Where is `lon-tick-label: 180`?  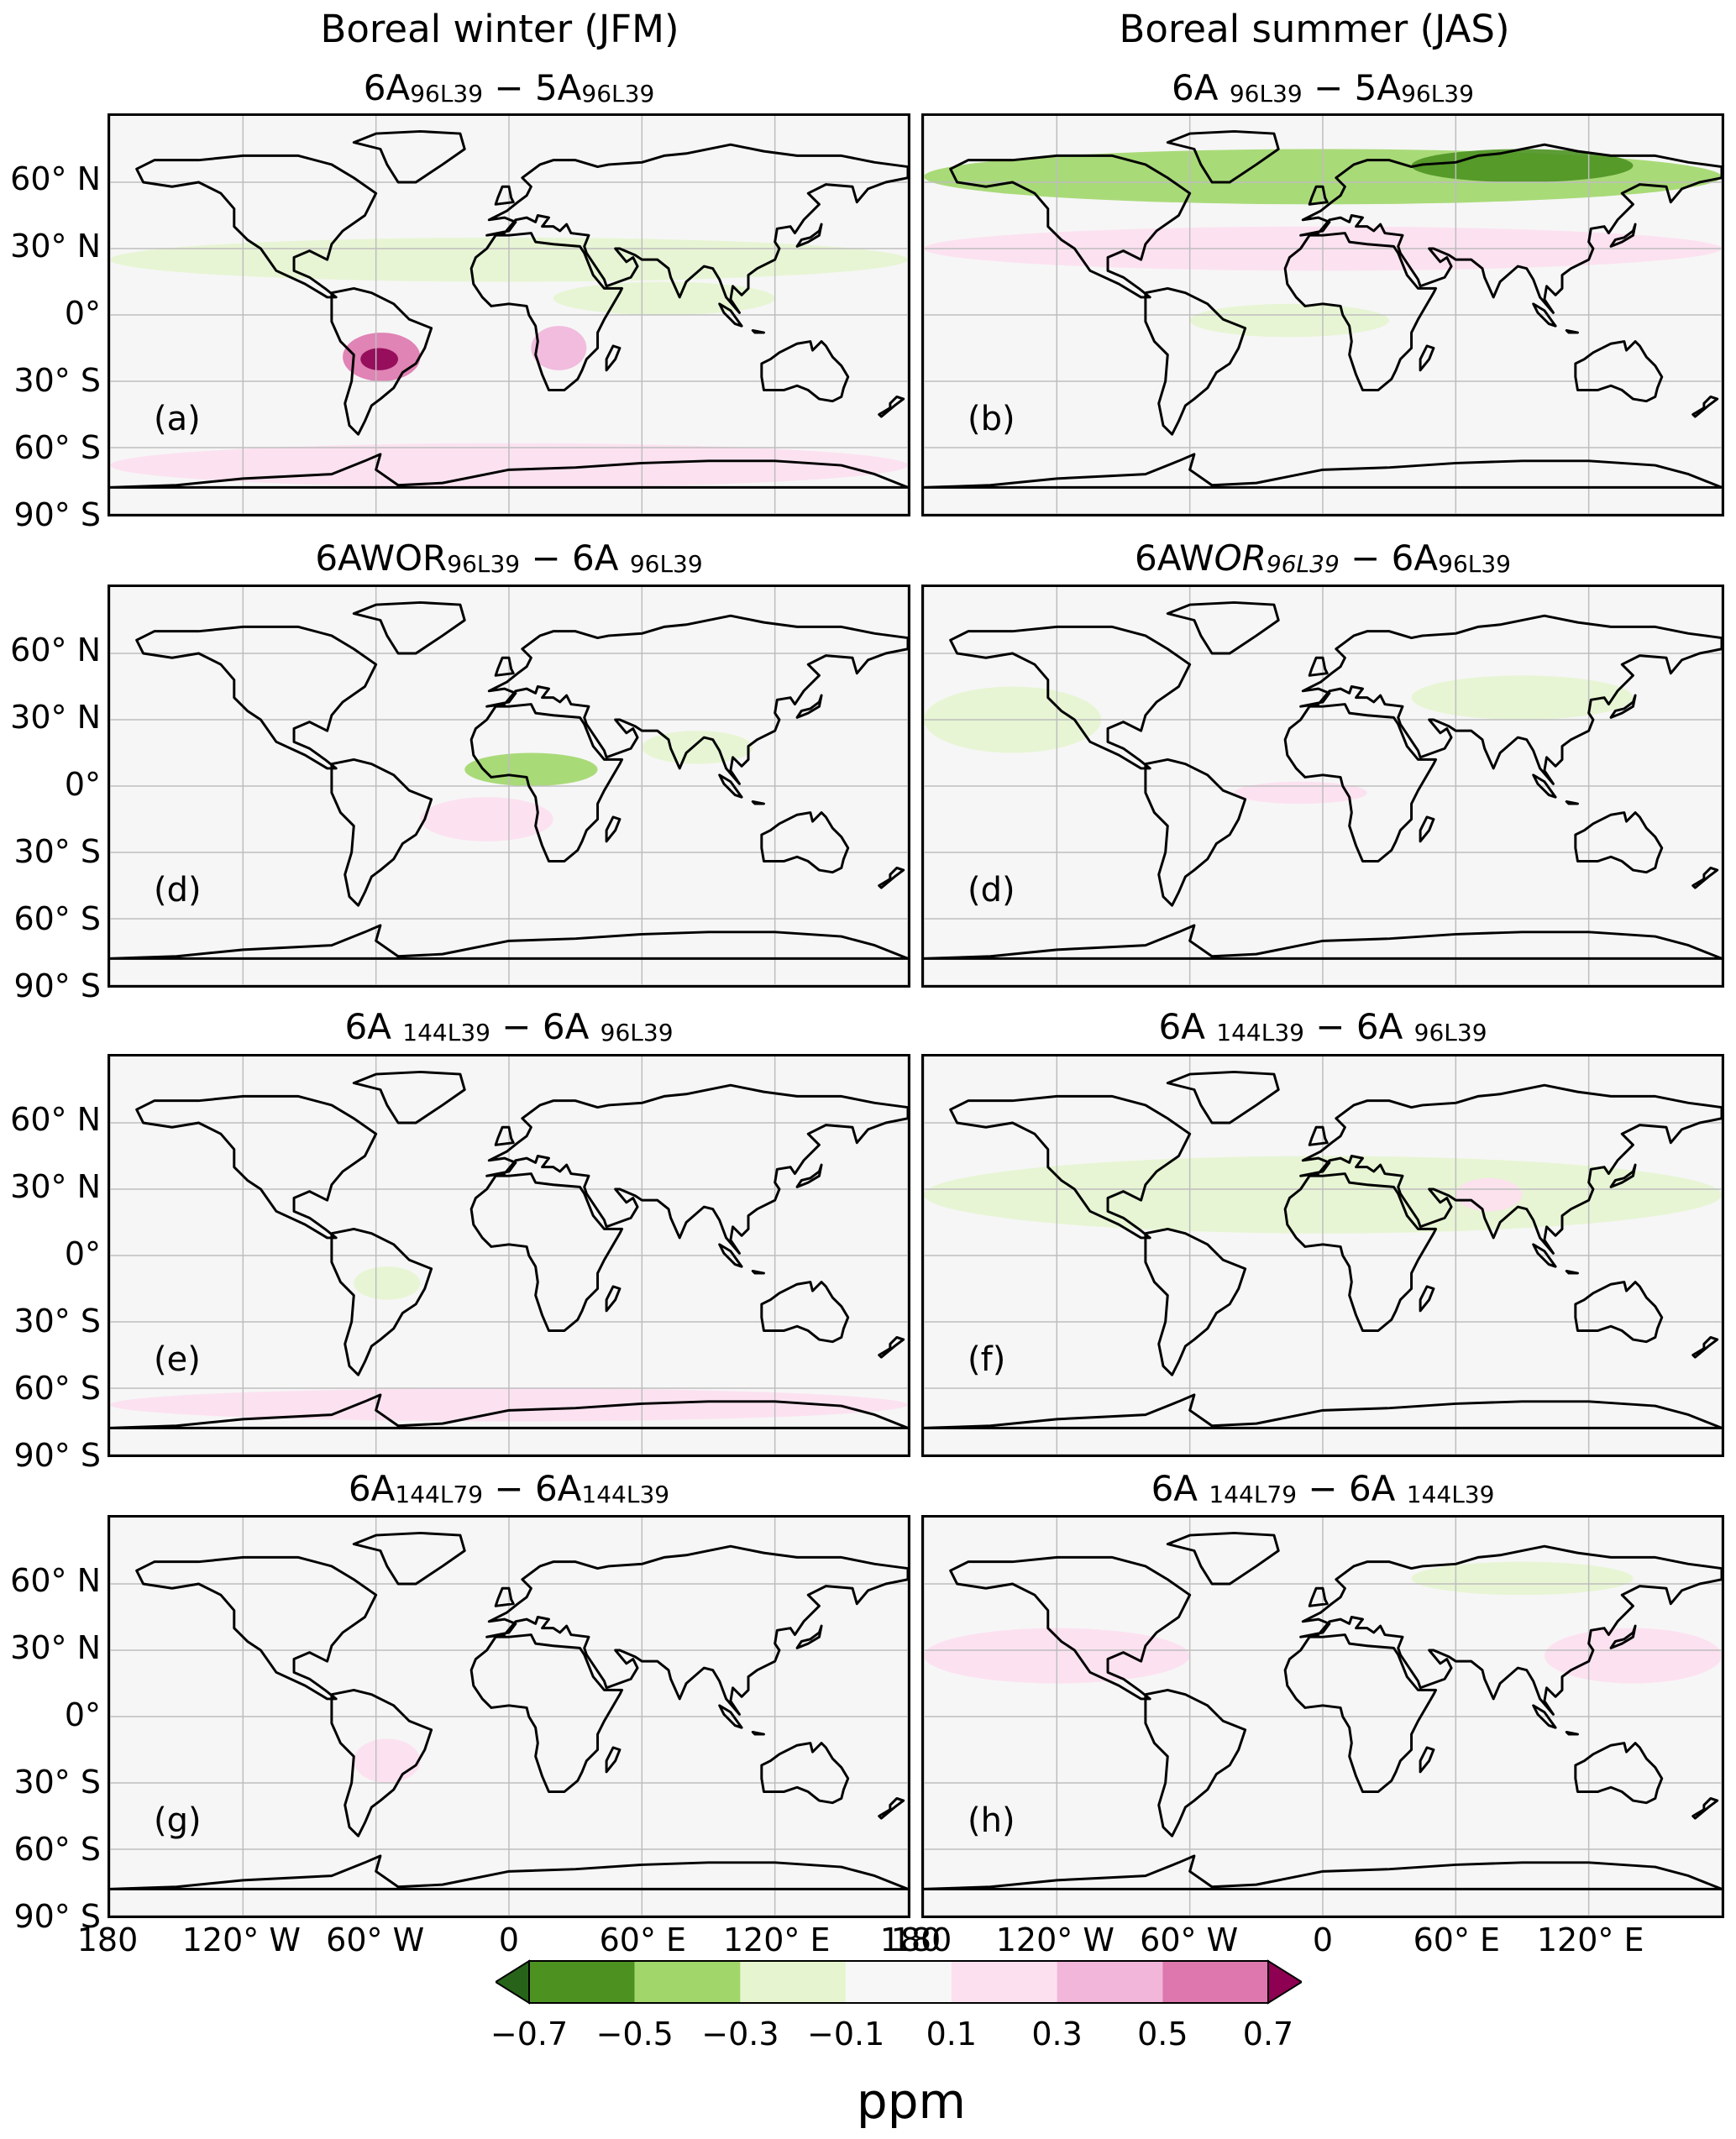 lon-tick-label: 180 is located at coordinates (921, 1939).